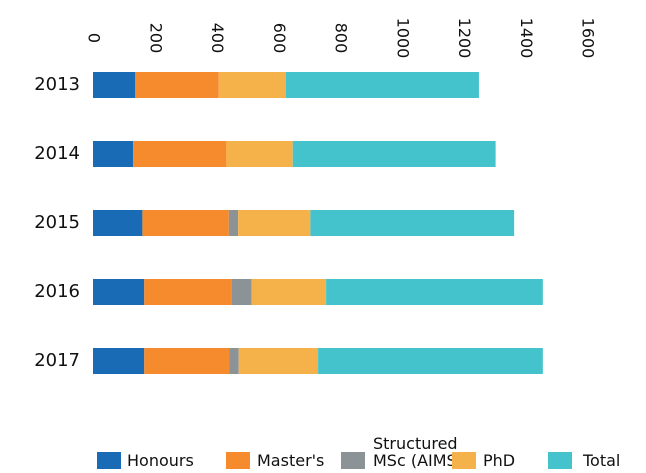  I want to click on y-tick-label: 2013, so click(57, 84).